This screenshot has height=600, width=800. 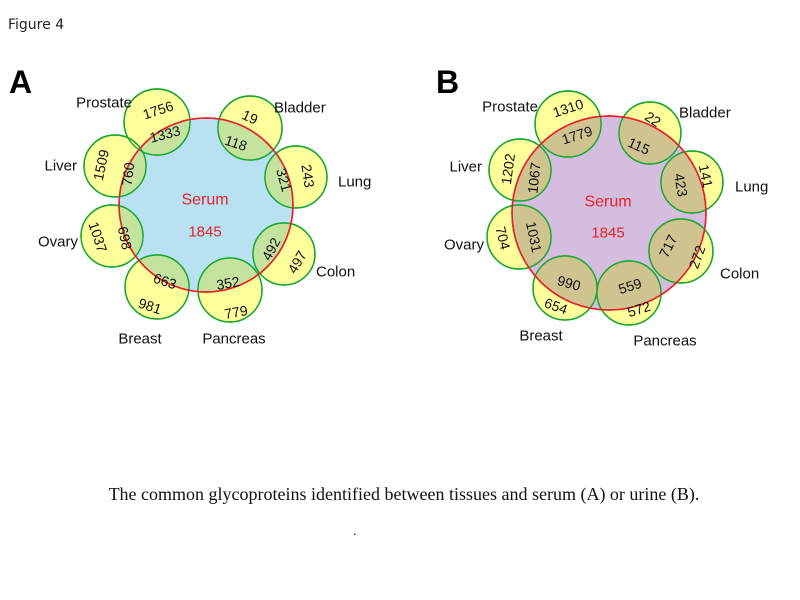 I want to click on shared-count: 1067, so click(x=533, y=177).